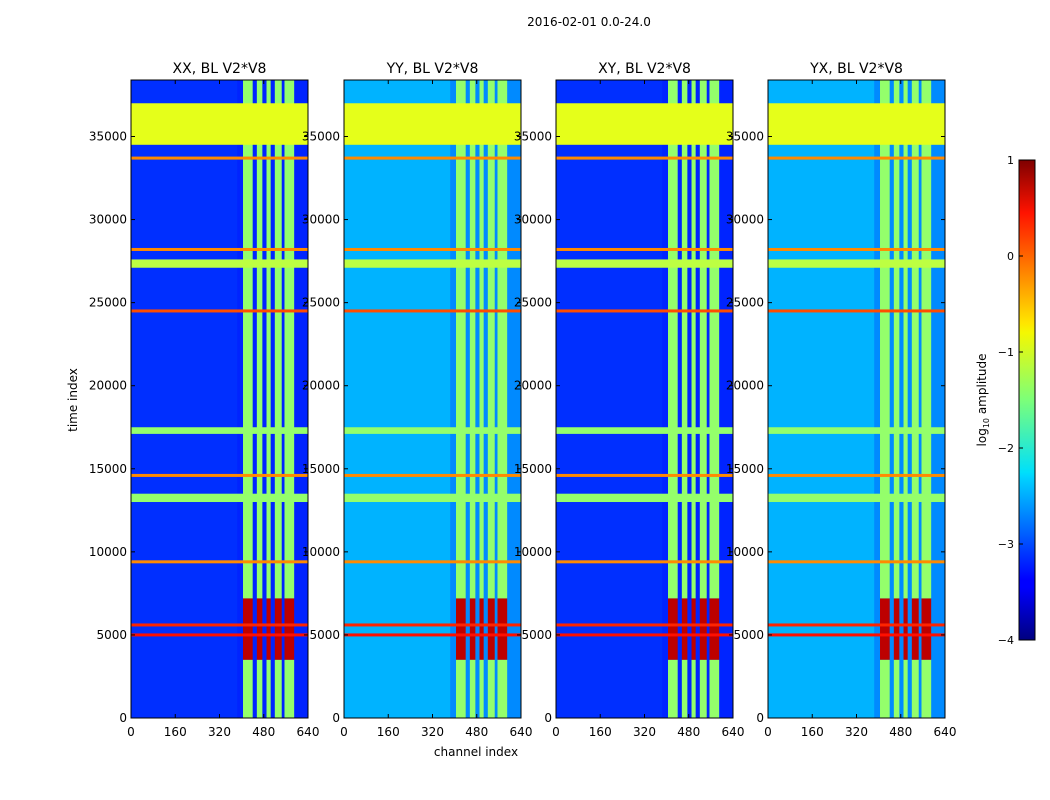  Describe the element at coordinates (983, 400) in the screenshot. I see `colorbar-label: log10 amplitude` at that location.